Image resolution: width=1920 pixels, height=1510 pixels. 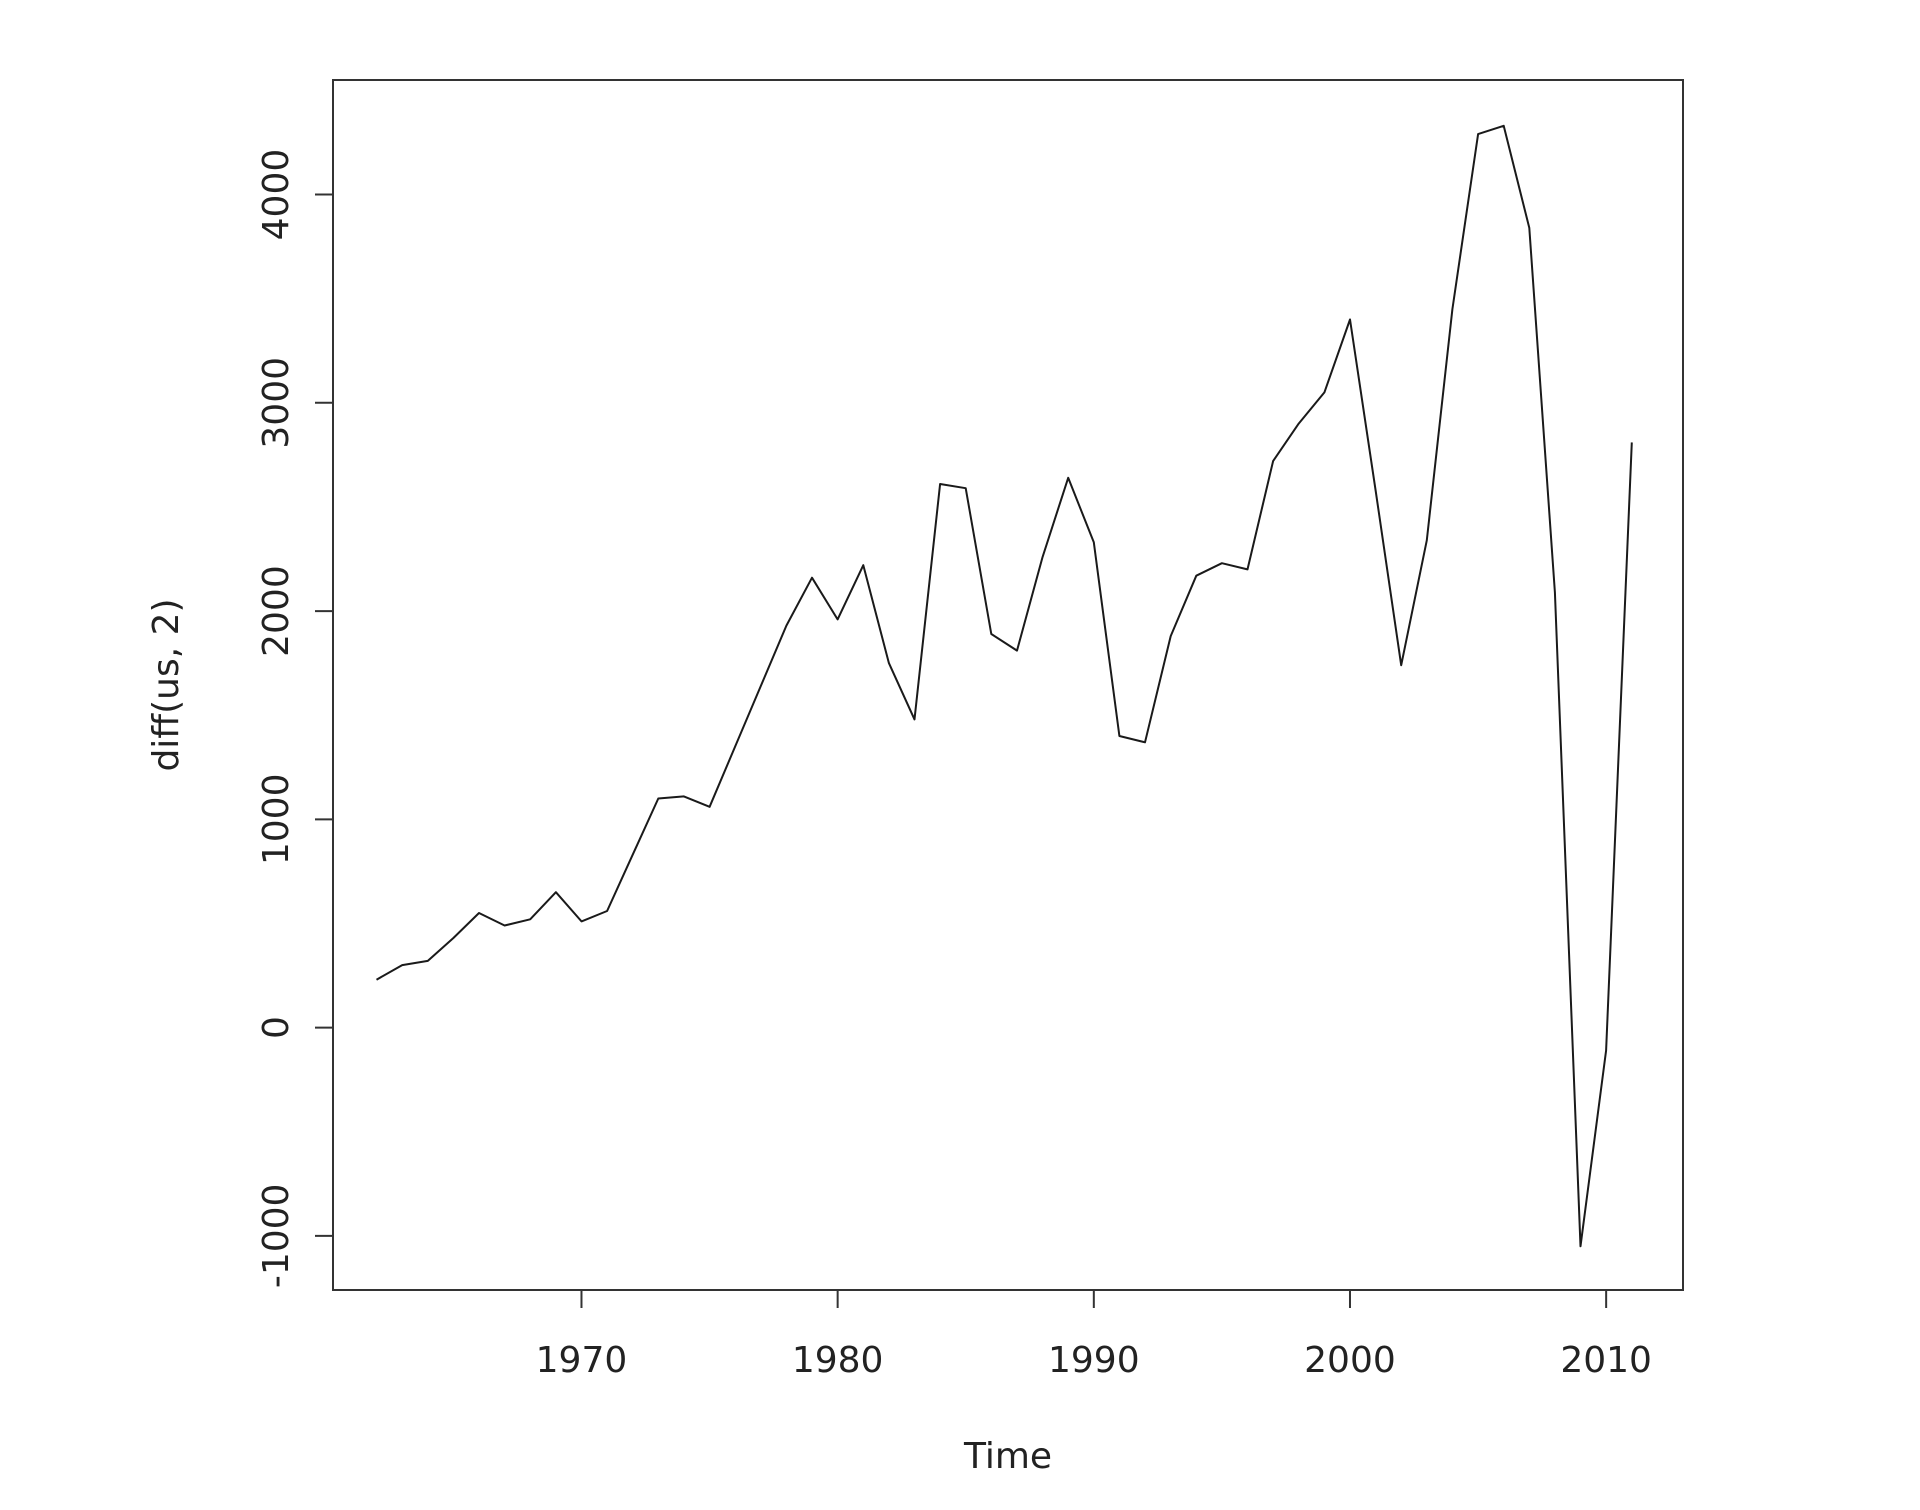 What do you see at coordinates (1007, 1456) in the screenshot?
I see `x-axis-title: Time` at bounding box center [1007, 1456].